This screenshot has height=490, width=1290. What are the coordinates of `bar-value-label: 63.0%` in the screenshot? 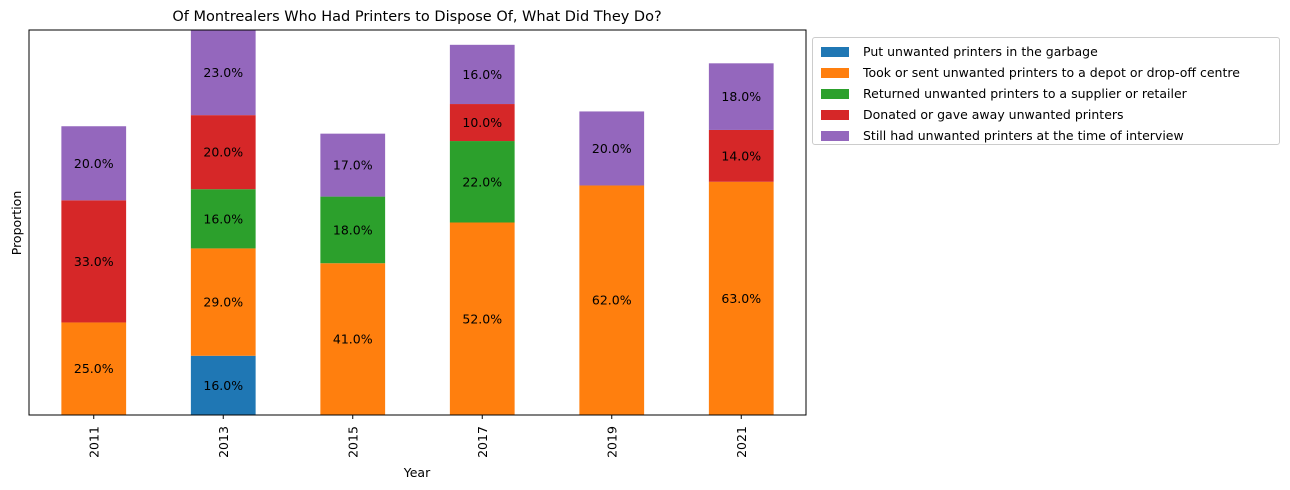 It's located at (741, 298).